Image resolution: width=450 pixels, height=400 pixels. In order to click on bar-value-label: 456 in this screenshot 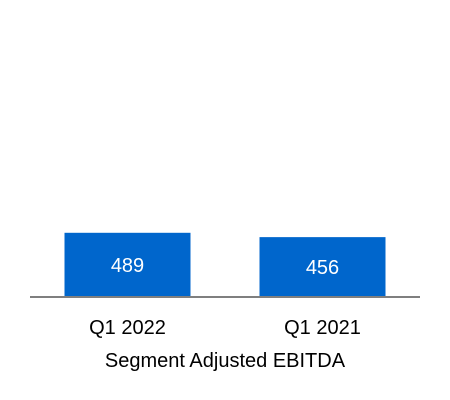, I will do `click(322, 268)`.